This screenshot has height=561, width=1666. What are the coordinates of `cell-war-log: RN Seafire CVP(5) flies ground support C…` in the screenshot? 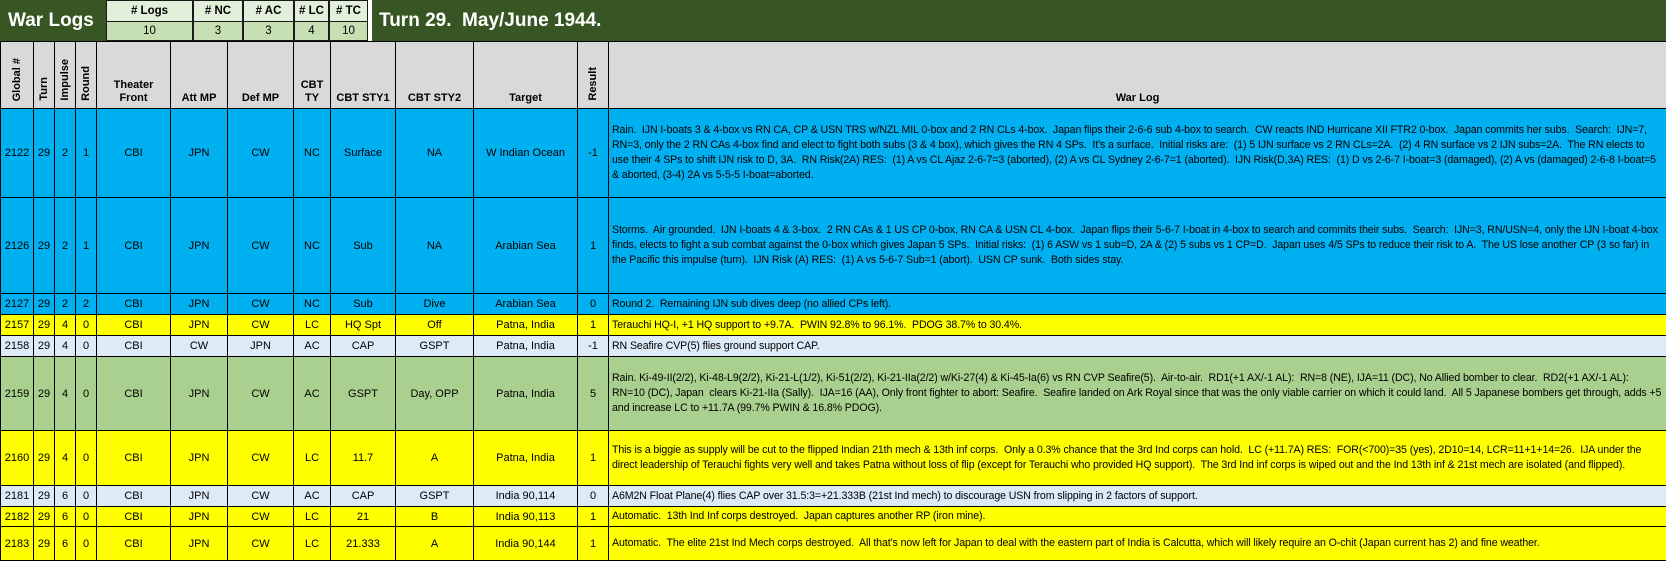 It's located at (1137, 346).